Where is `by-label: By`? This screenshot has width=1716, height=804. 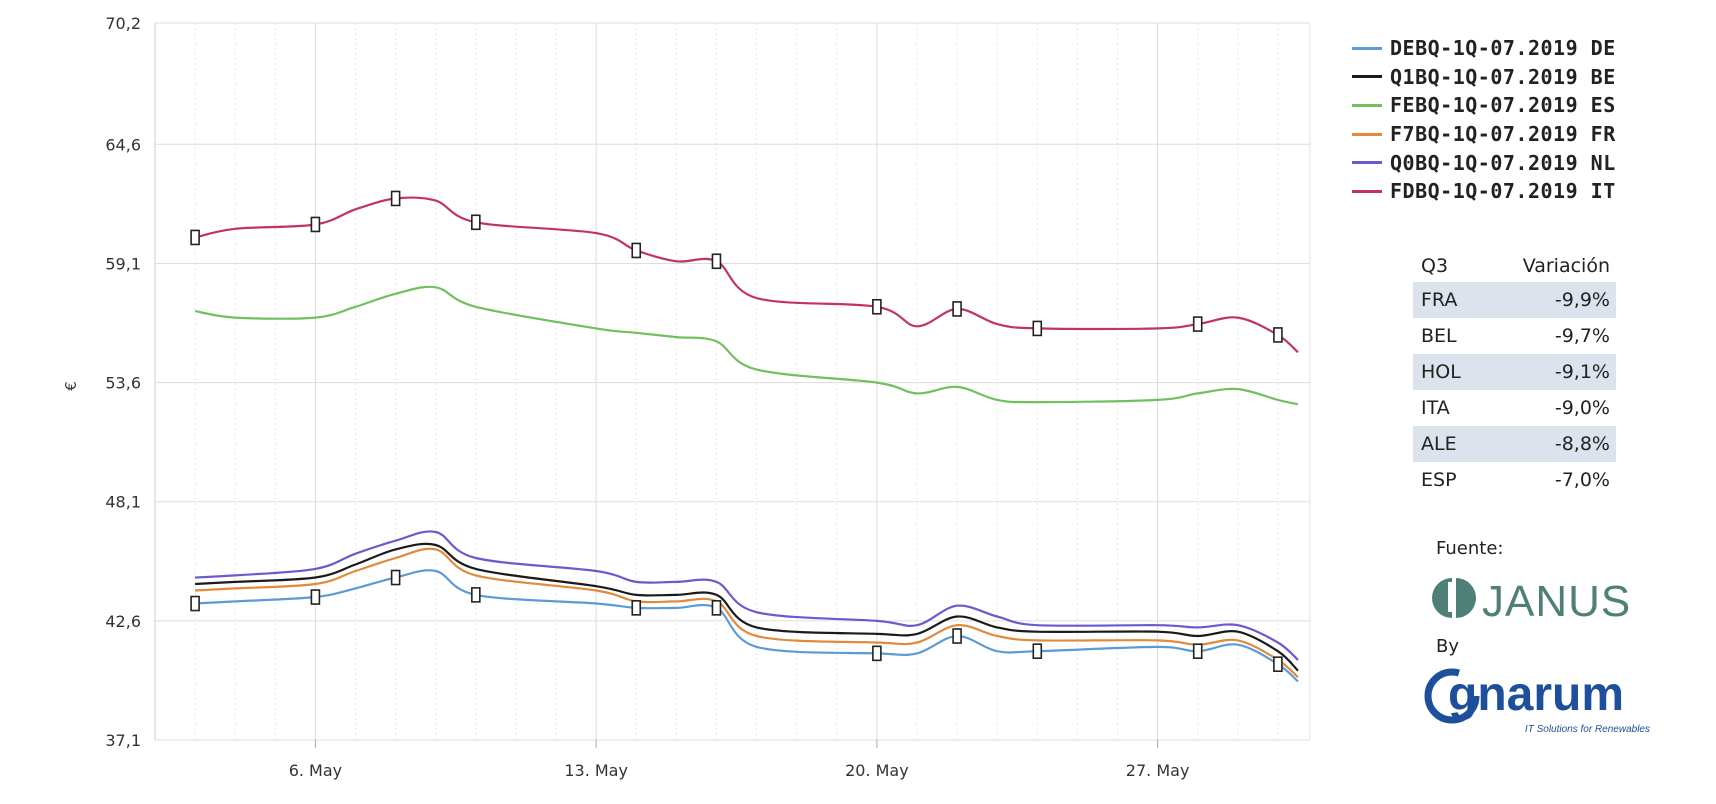 by-label: By is located at coordinates (1448, 646).